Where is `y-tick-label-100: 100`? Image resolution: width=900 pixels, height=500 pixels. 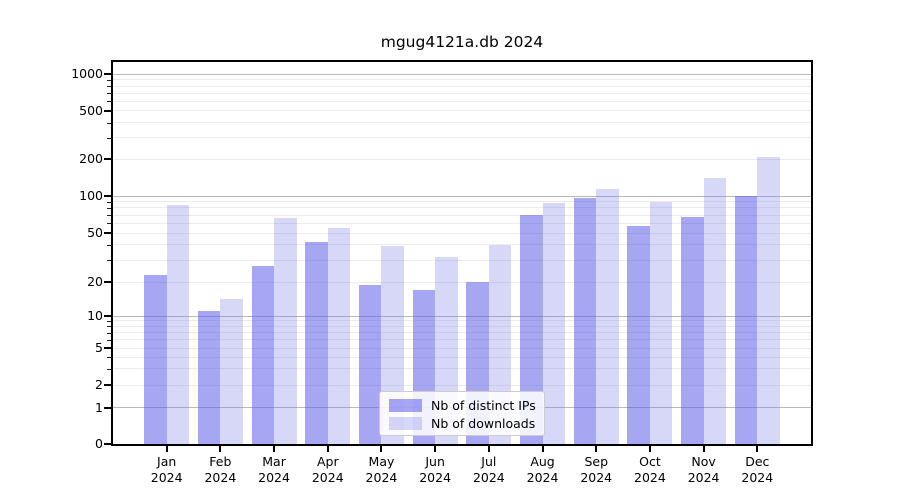 y-tick-label-100: 100 is located at coordinates (91, 195).